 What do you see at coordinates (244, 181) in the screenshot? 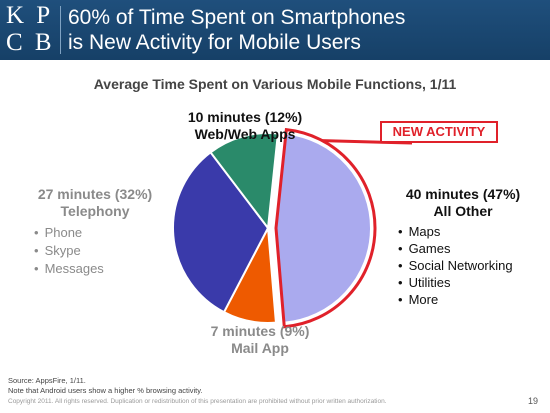
I see `pie-slice-web-web-apps` at bounding box center [244, 181].